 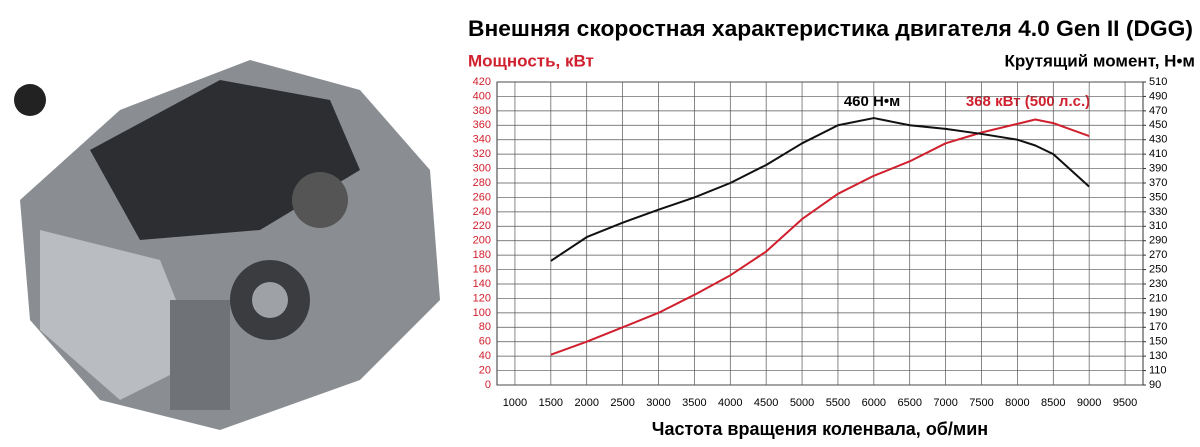 What do you see at coordinates (820, 429) in the screenshot?
I see `x-axis-label: Частота вращения коленвала, об/мин` at bounding box center [820, 429].